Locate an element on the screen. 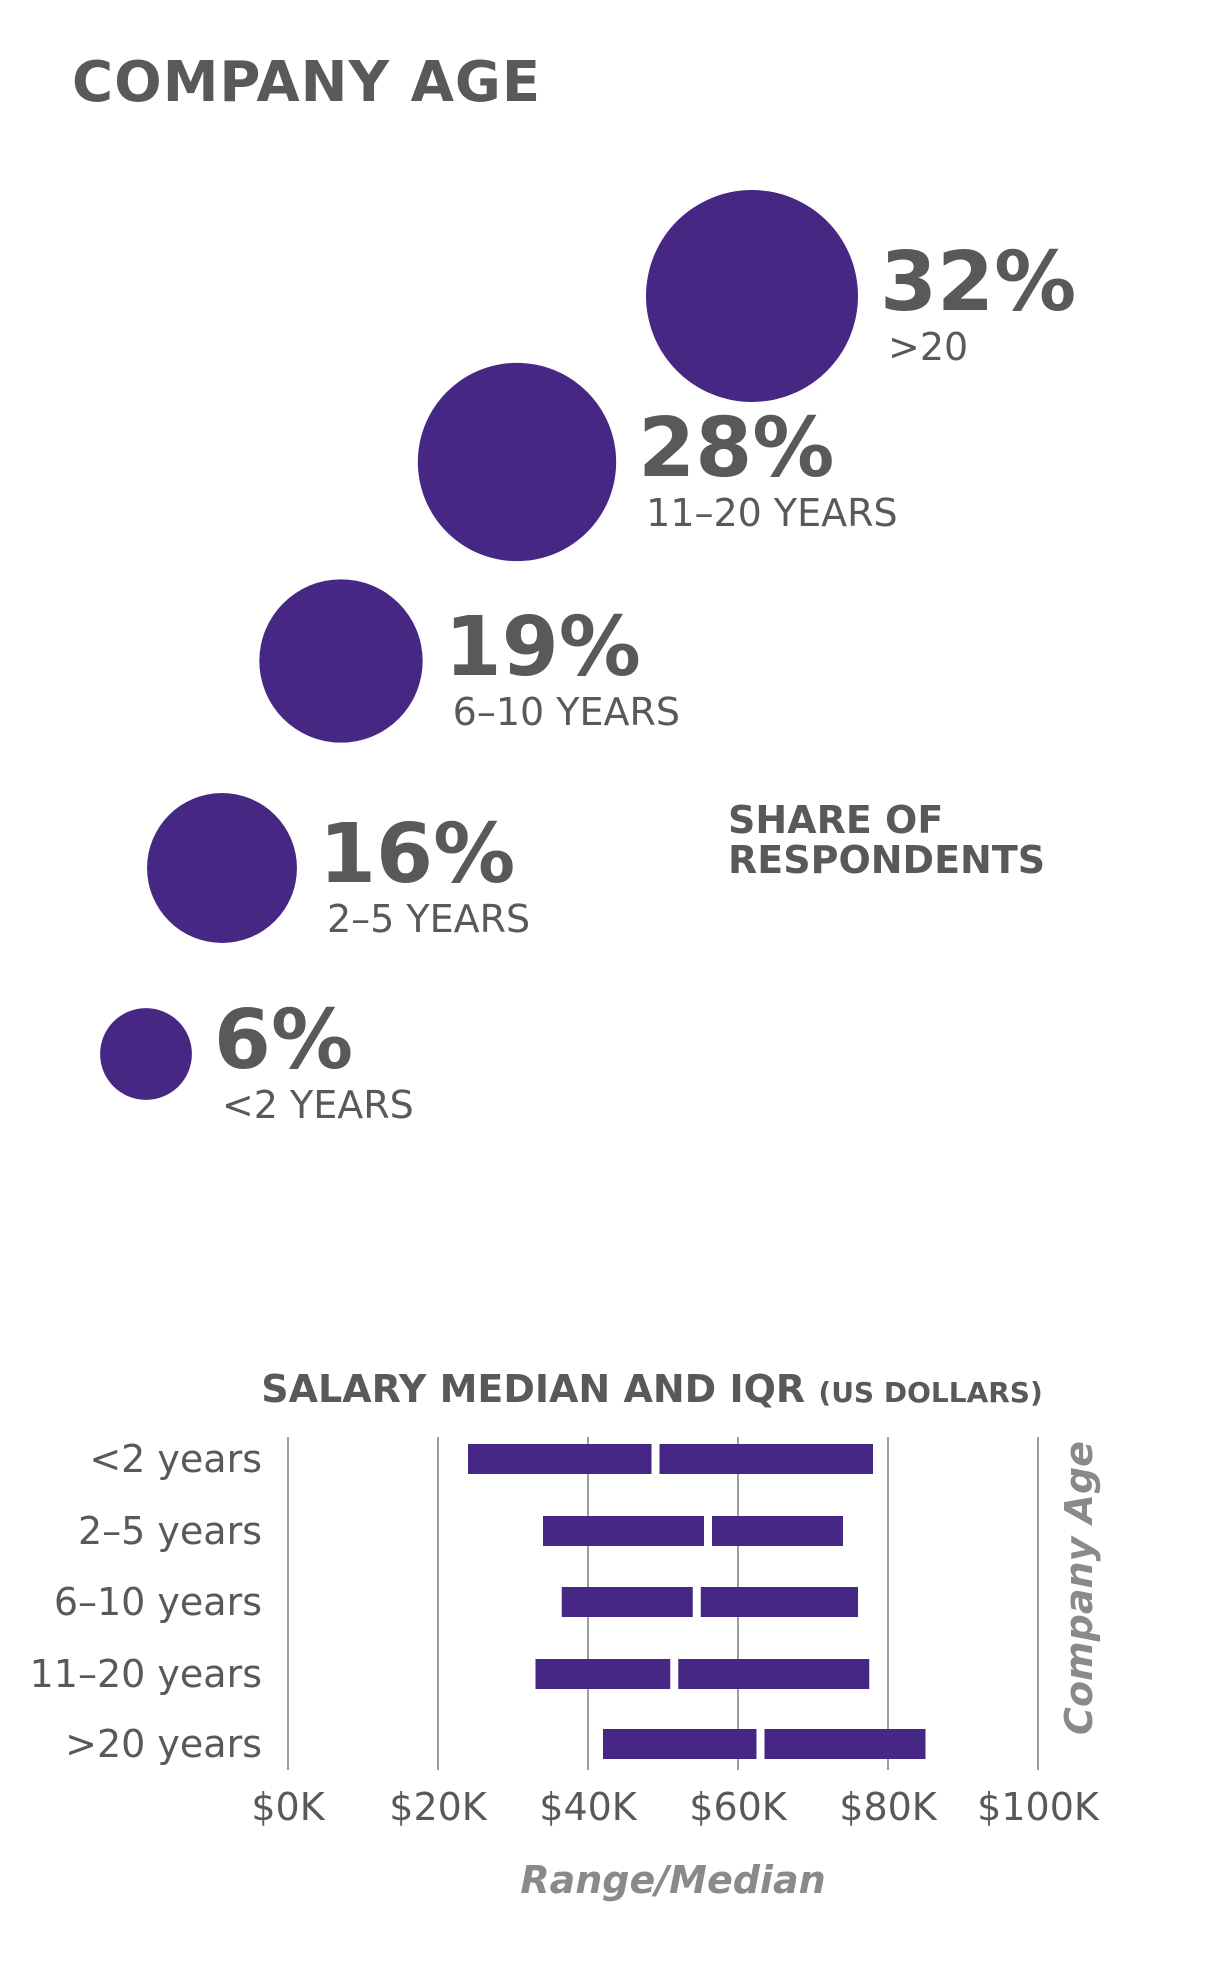  x-tick-label: $80K is located at coordinates (888, 1807).